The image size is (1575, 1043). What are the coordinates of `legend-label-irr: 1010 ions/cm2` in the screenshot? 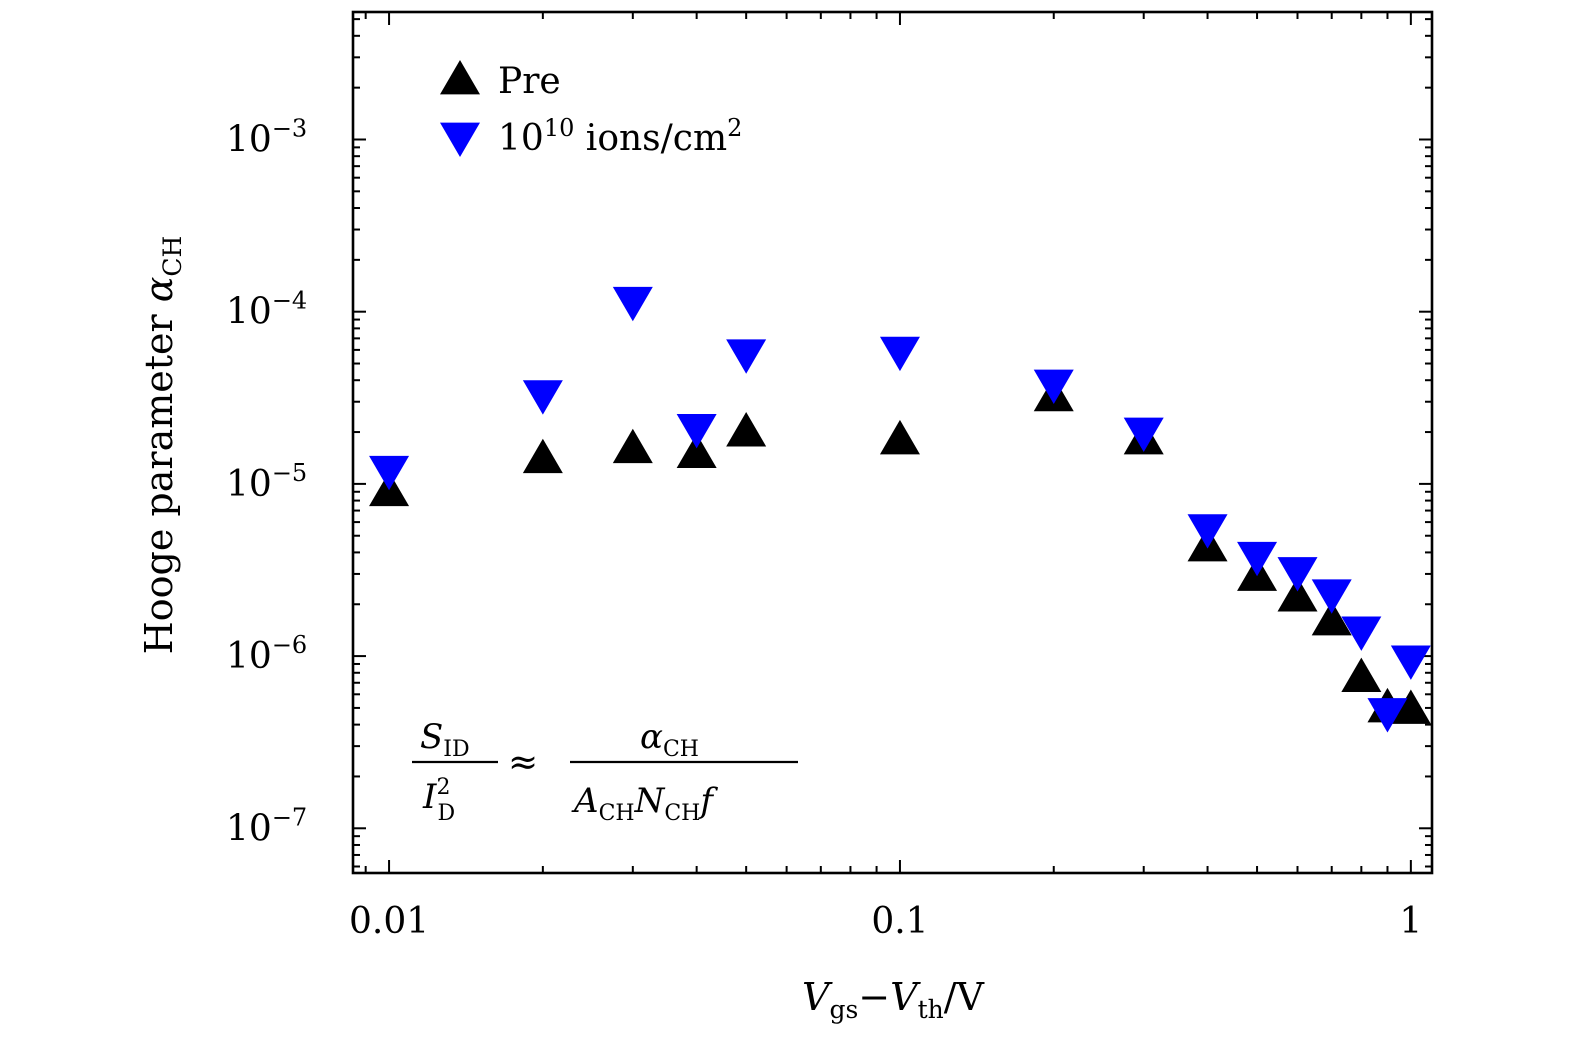 It's located at (620, 136).